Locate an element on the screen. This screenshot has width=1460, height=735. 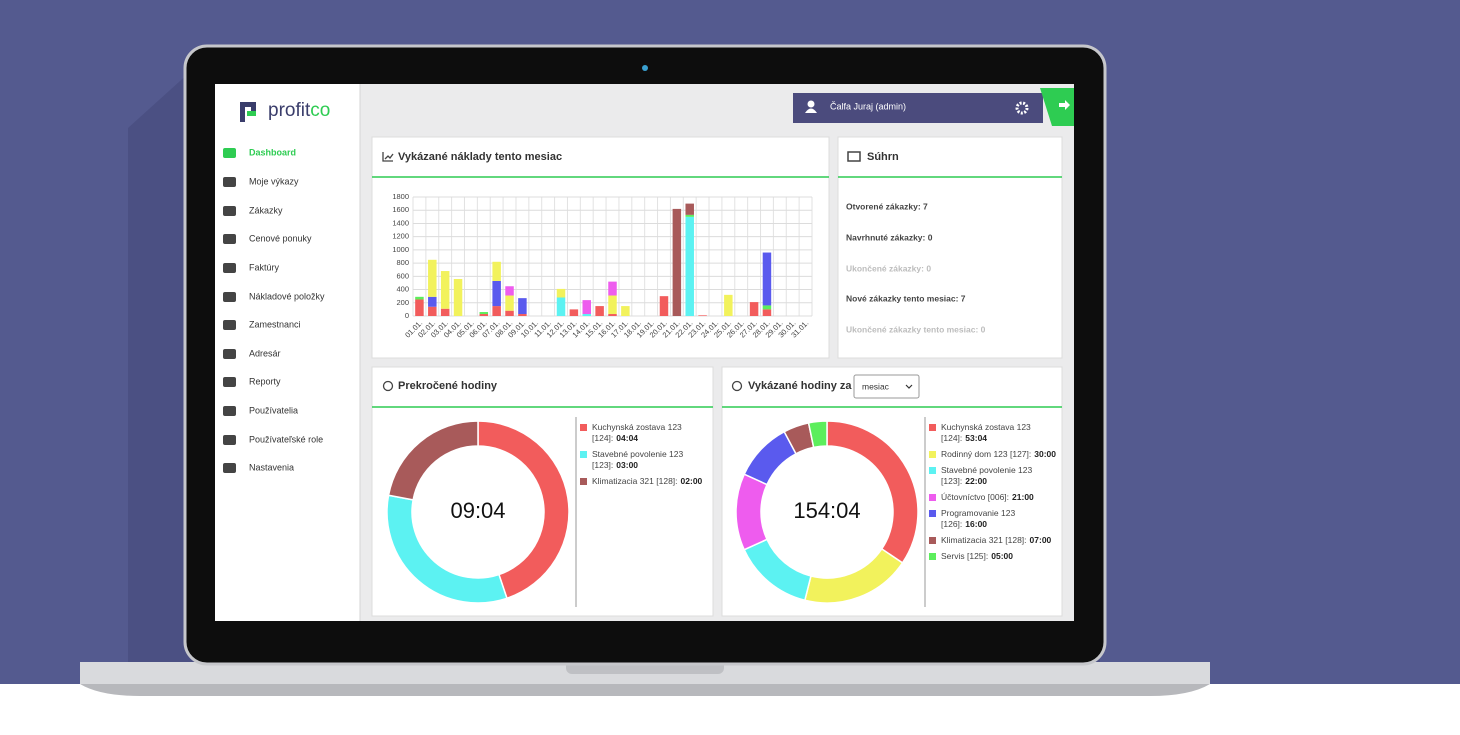
logo-brand: profit is located at coordinates (289, 110).